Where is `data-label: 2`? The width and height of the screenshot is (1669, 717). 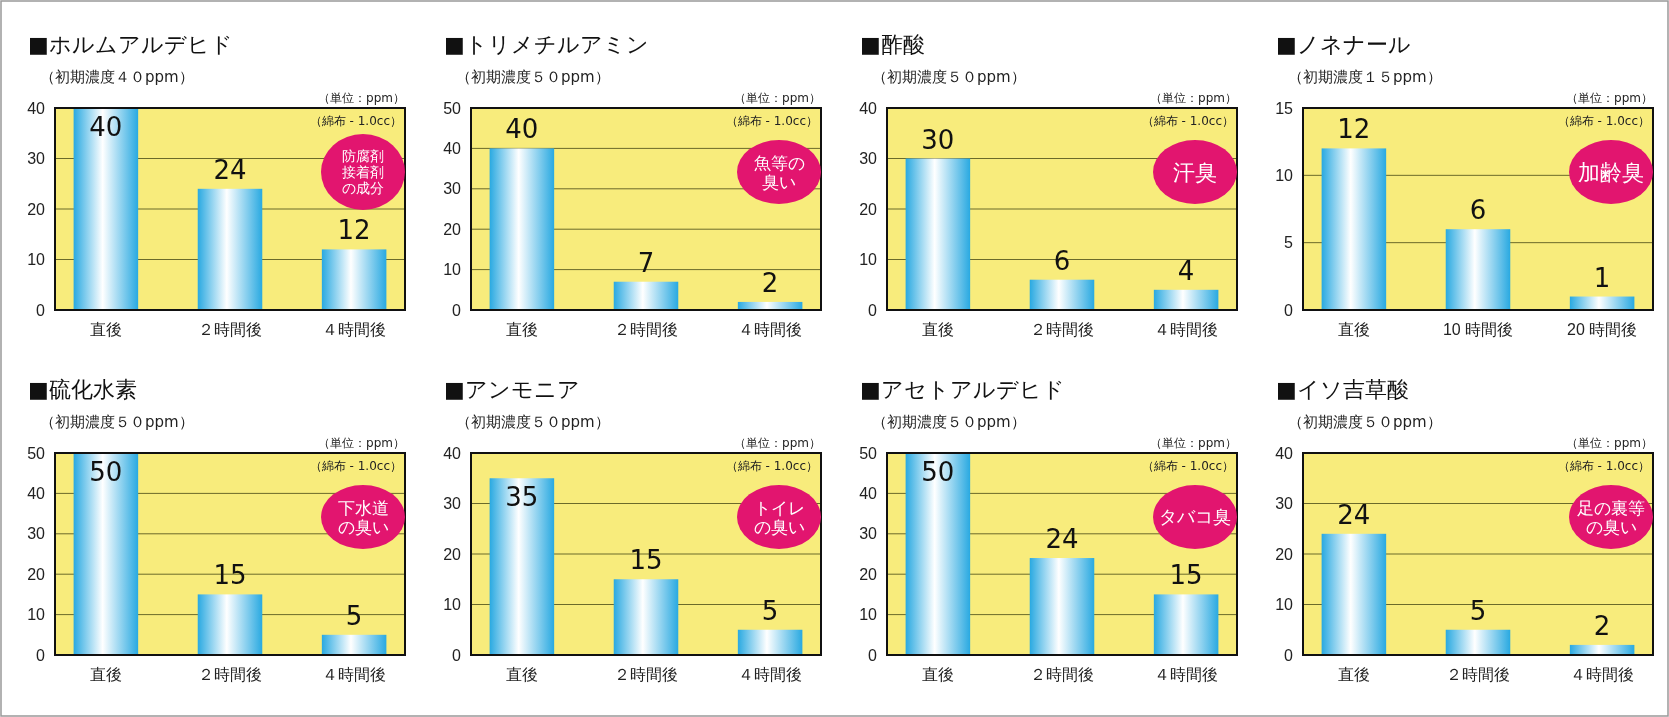
data-label: 2 is located at coordinates (1602, 625).